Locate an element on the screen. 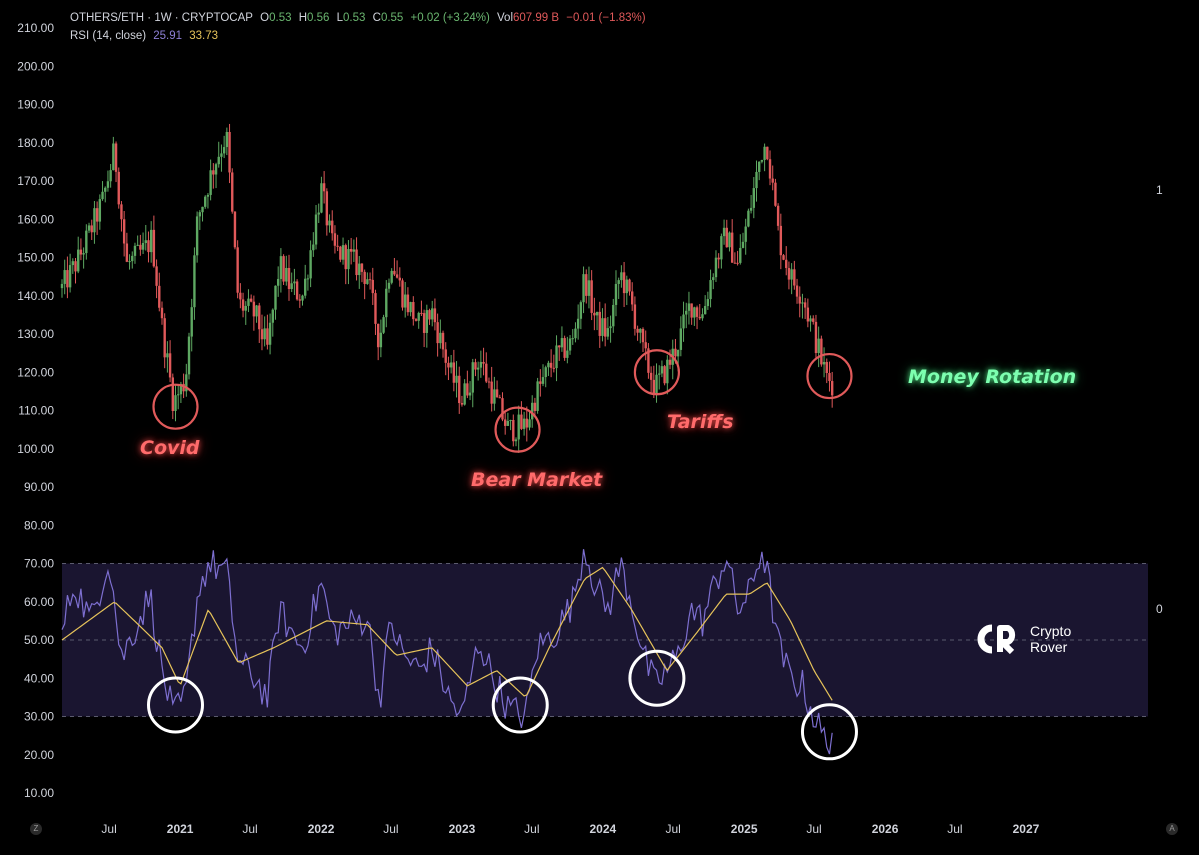  x-axis-tick-label: 2021 is located at coordinates (180, 829).